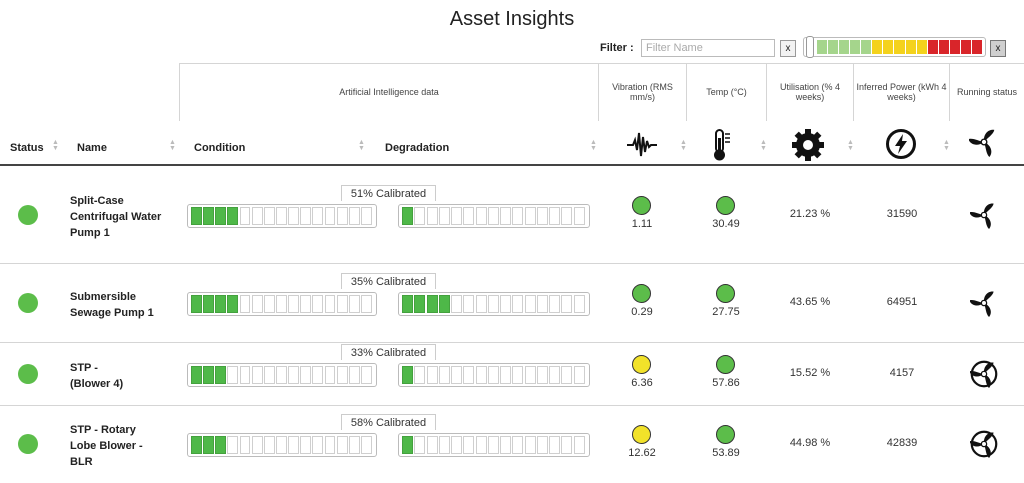 Image resolution: width=1024 pixels, height=483 pixels. I want to click on filter-clear-button: x, so click(788, 48).